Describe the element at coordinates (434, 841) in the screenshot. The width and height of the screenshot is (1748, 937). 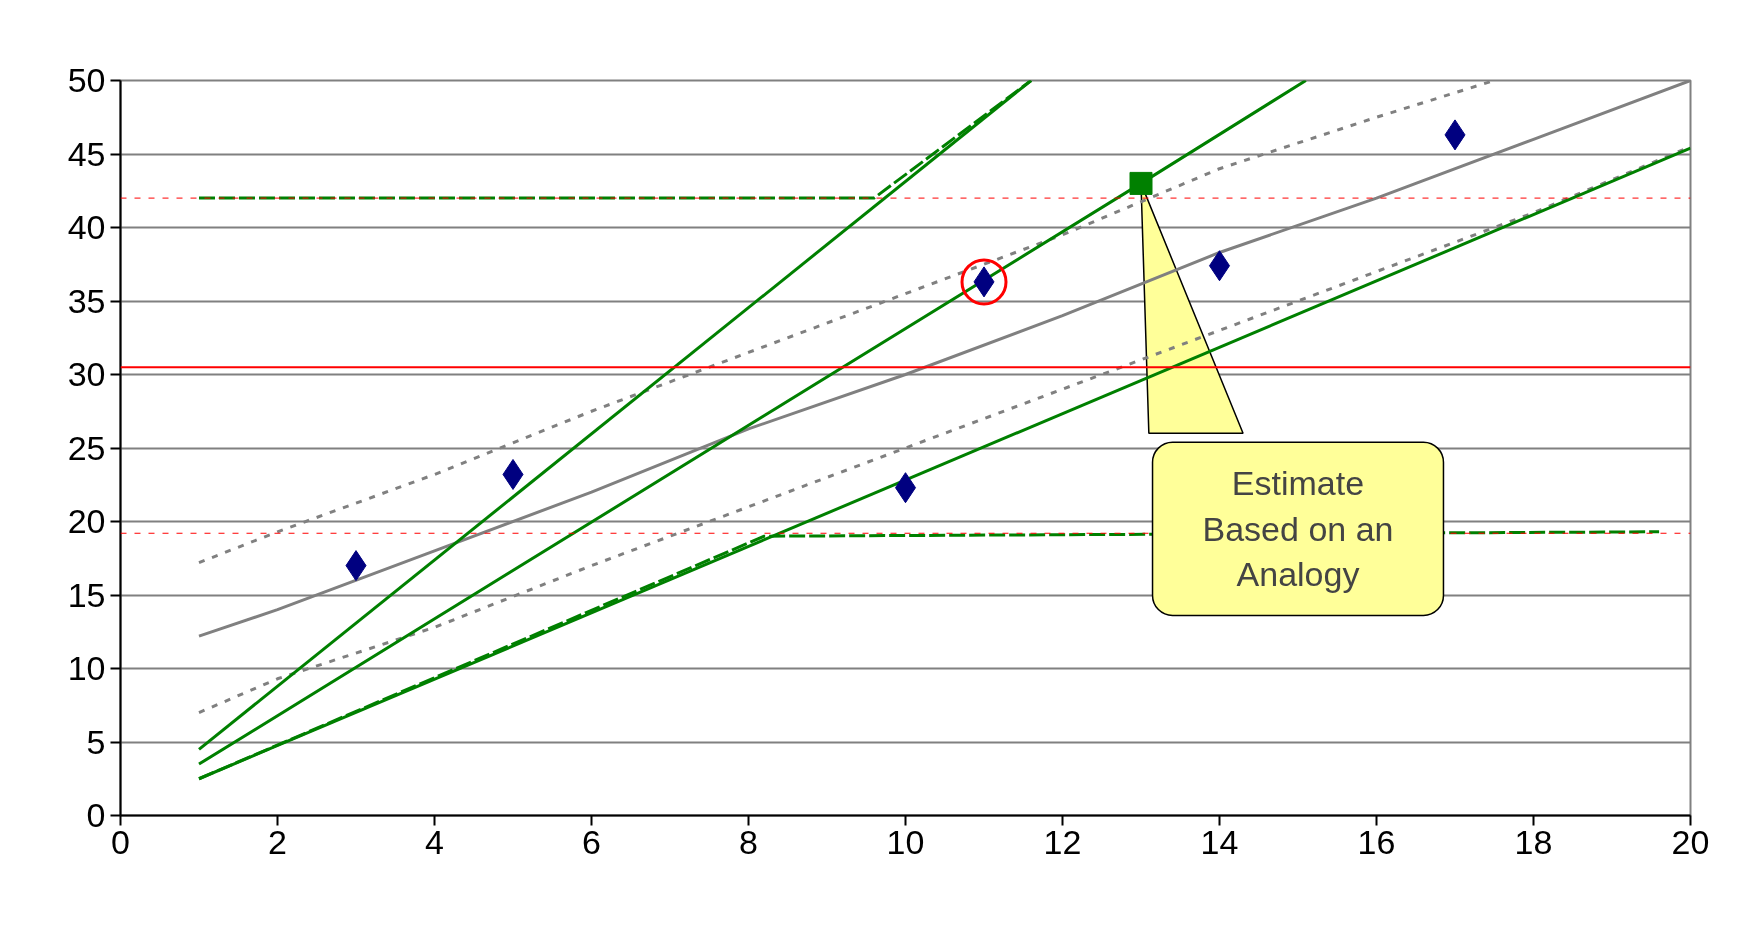
I see `x-tick-label: 4` at that location.